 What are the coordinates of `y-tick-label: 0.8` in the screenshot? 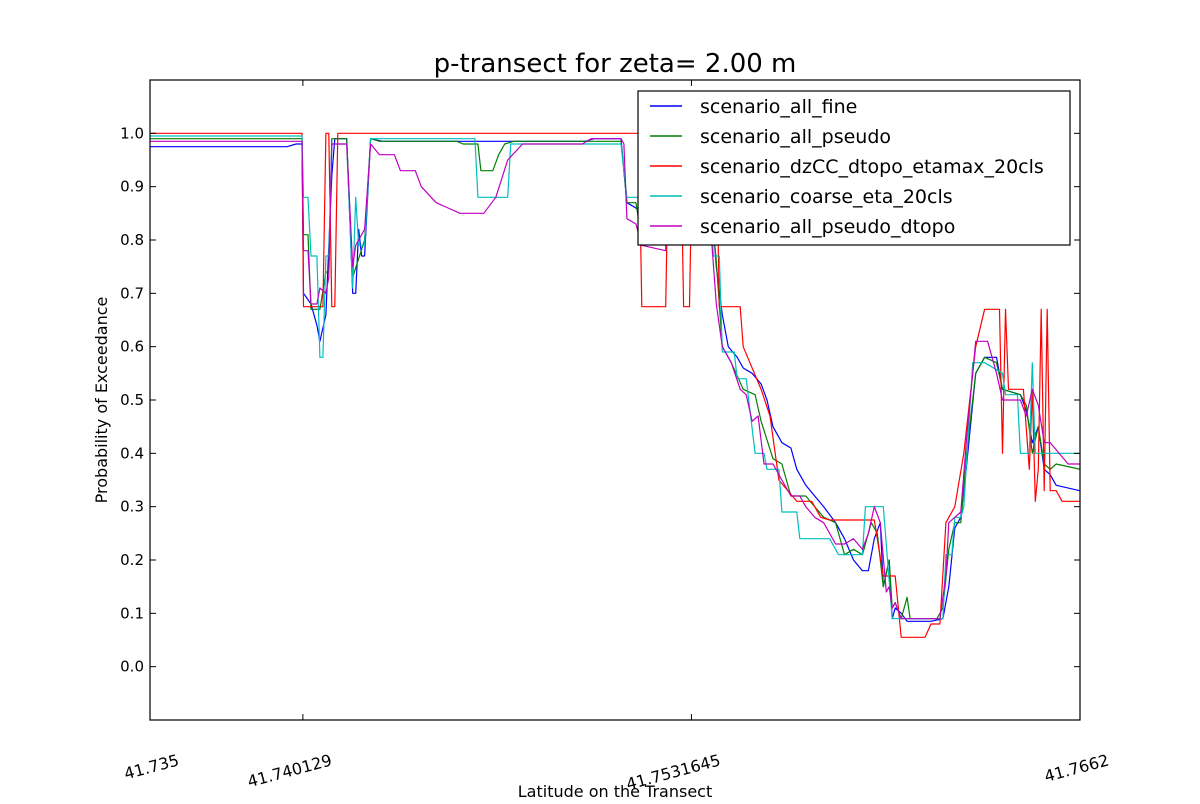 It's located at (132, 240).